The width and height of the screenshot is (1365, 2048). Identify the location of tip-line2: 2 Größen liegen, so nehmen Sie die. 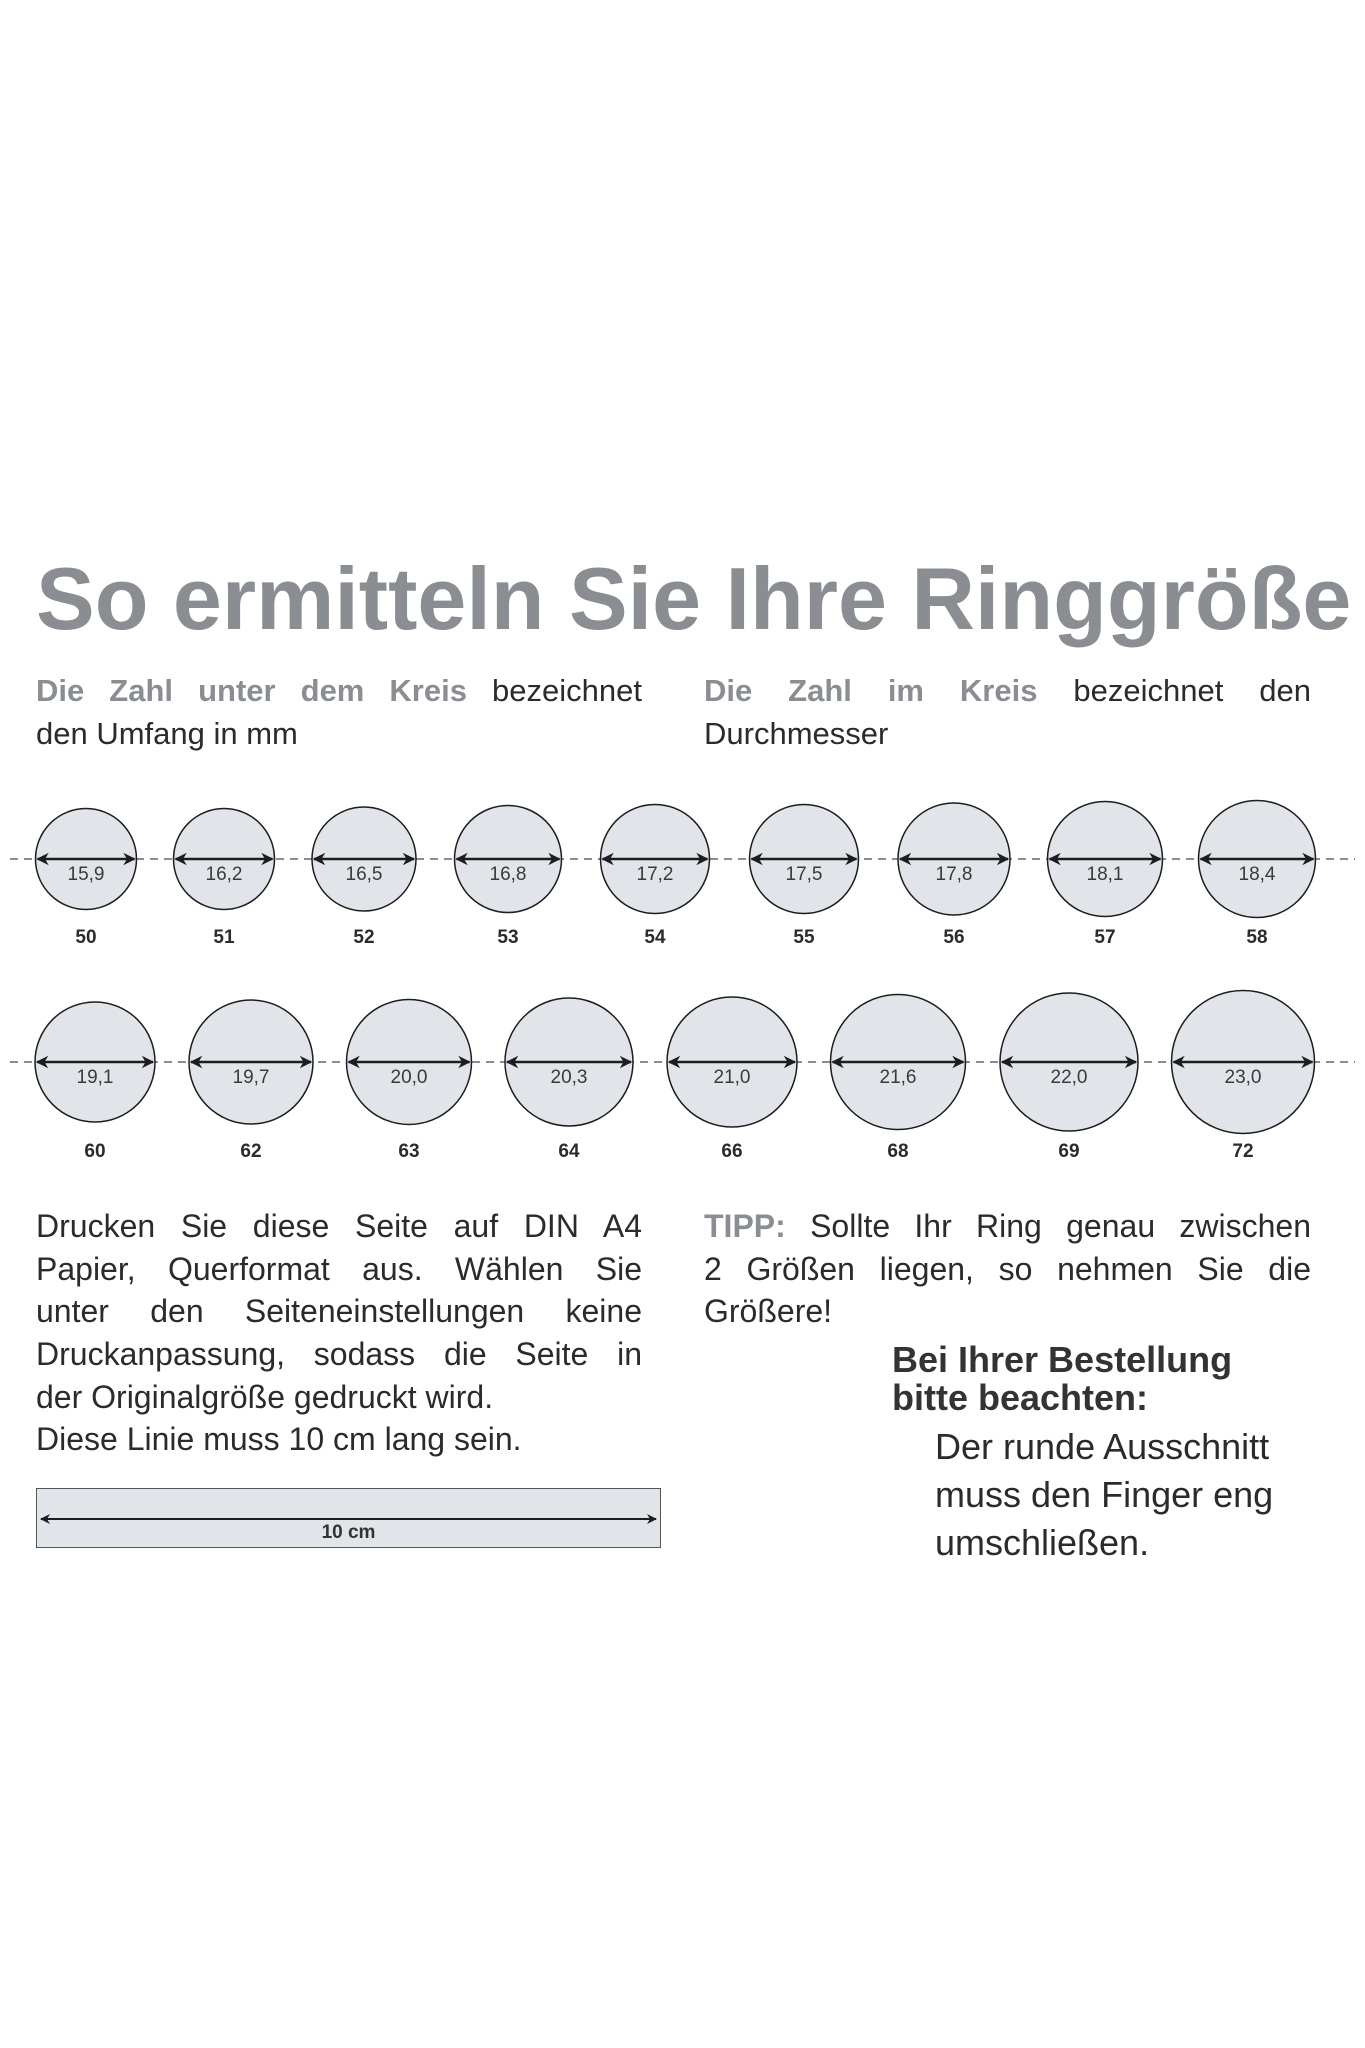
(1007, 1269).